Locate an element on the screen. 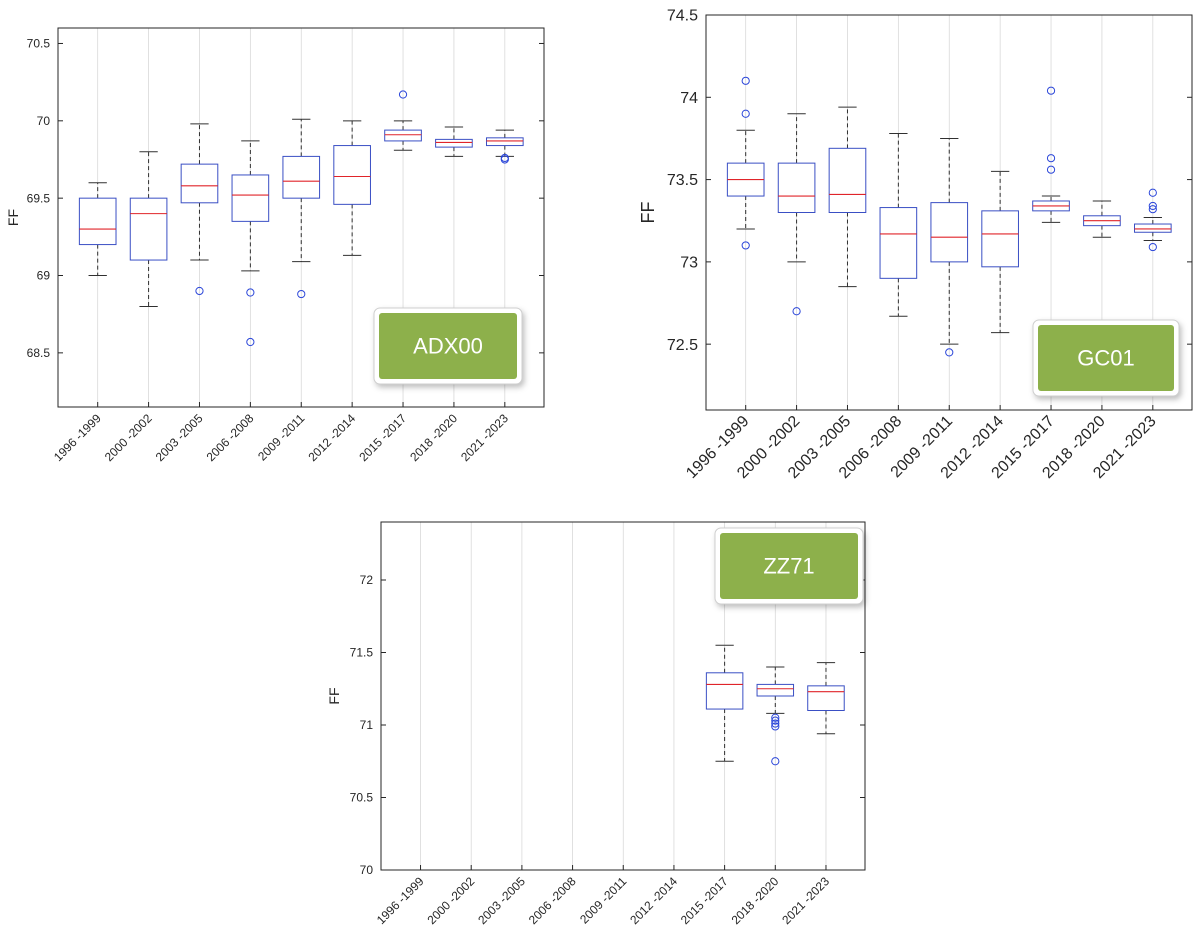 The width and height of the screenshot is (1200, 937). y-tick-label: 74 is located at coordinates (689, 98).